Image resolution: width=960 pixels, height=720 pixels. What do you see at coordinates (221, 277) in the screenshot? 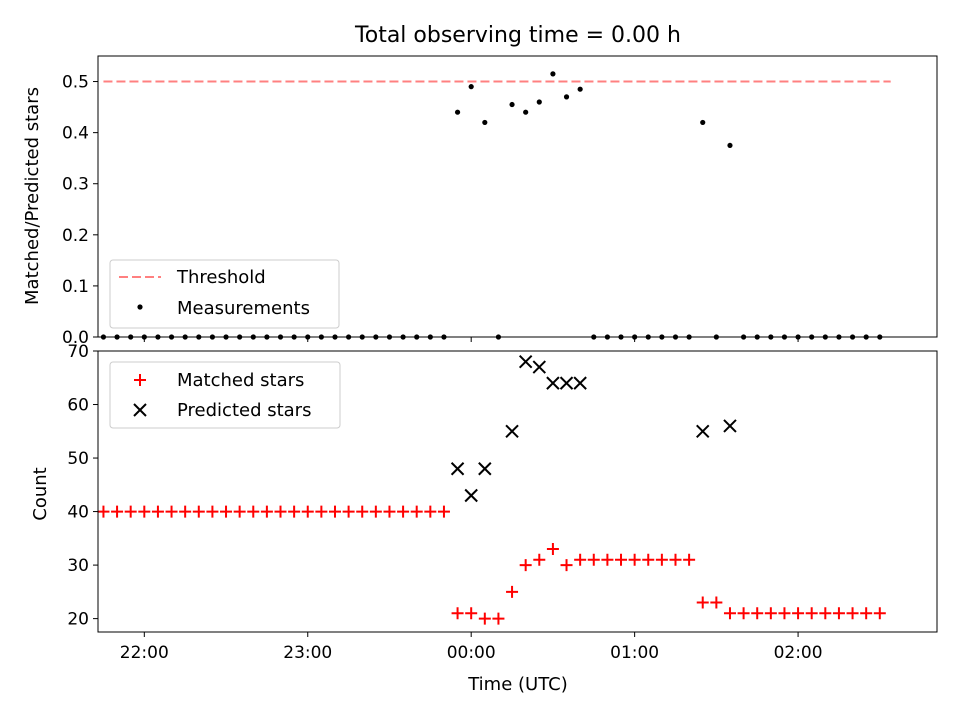
I see `legend-threshold-label: Threshold` at bounding box center [221, 277].